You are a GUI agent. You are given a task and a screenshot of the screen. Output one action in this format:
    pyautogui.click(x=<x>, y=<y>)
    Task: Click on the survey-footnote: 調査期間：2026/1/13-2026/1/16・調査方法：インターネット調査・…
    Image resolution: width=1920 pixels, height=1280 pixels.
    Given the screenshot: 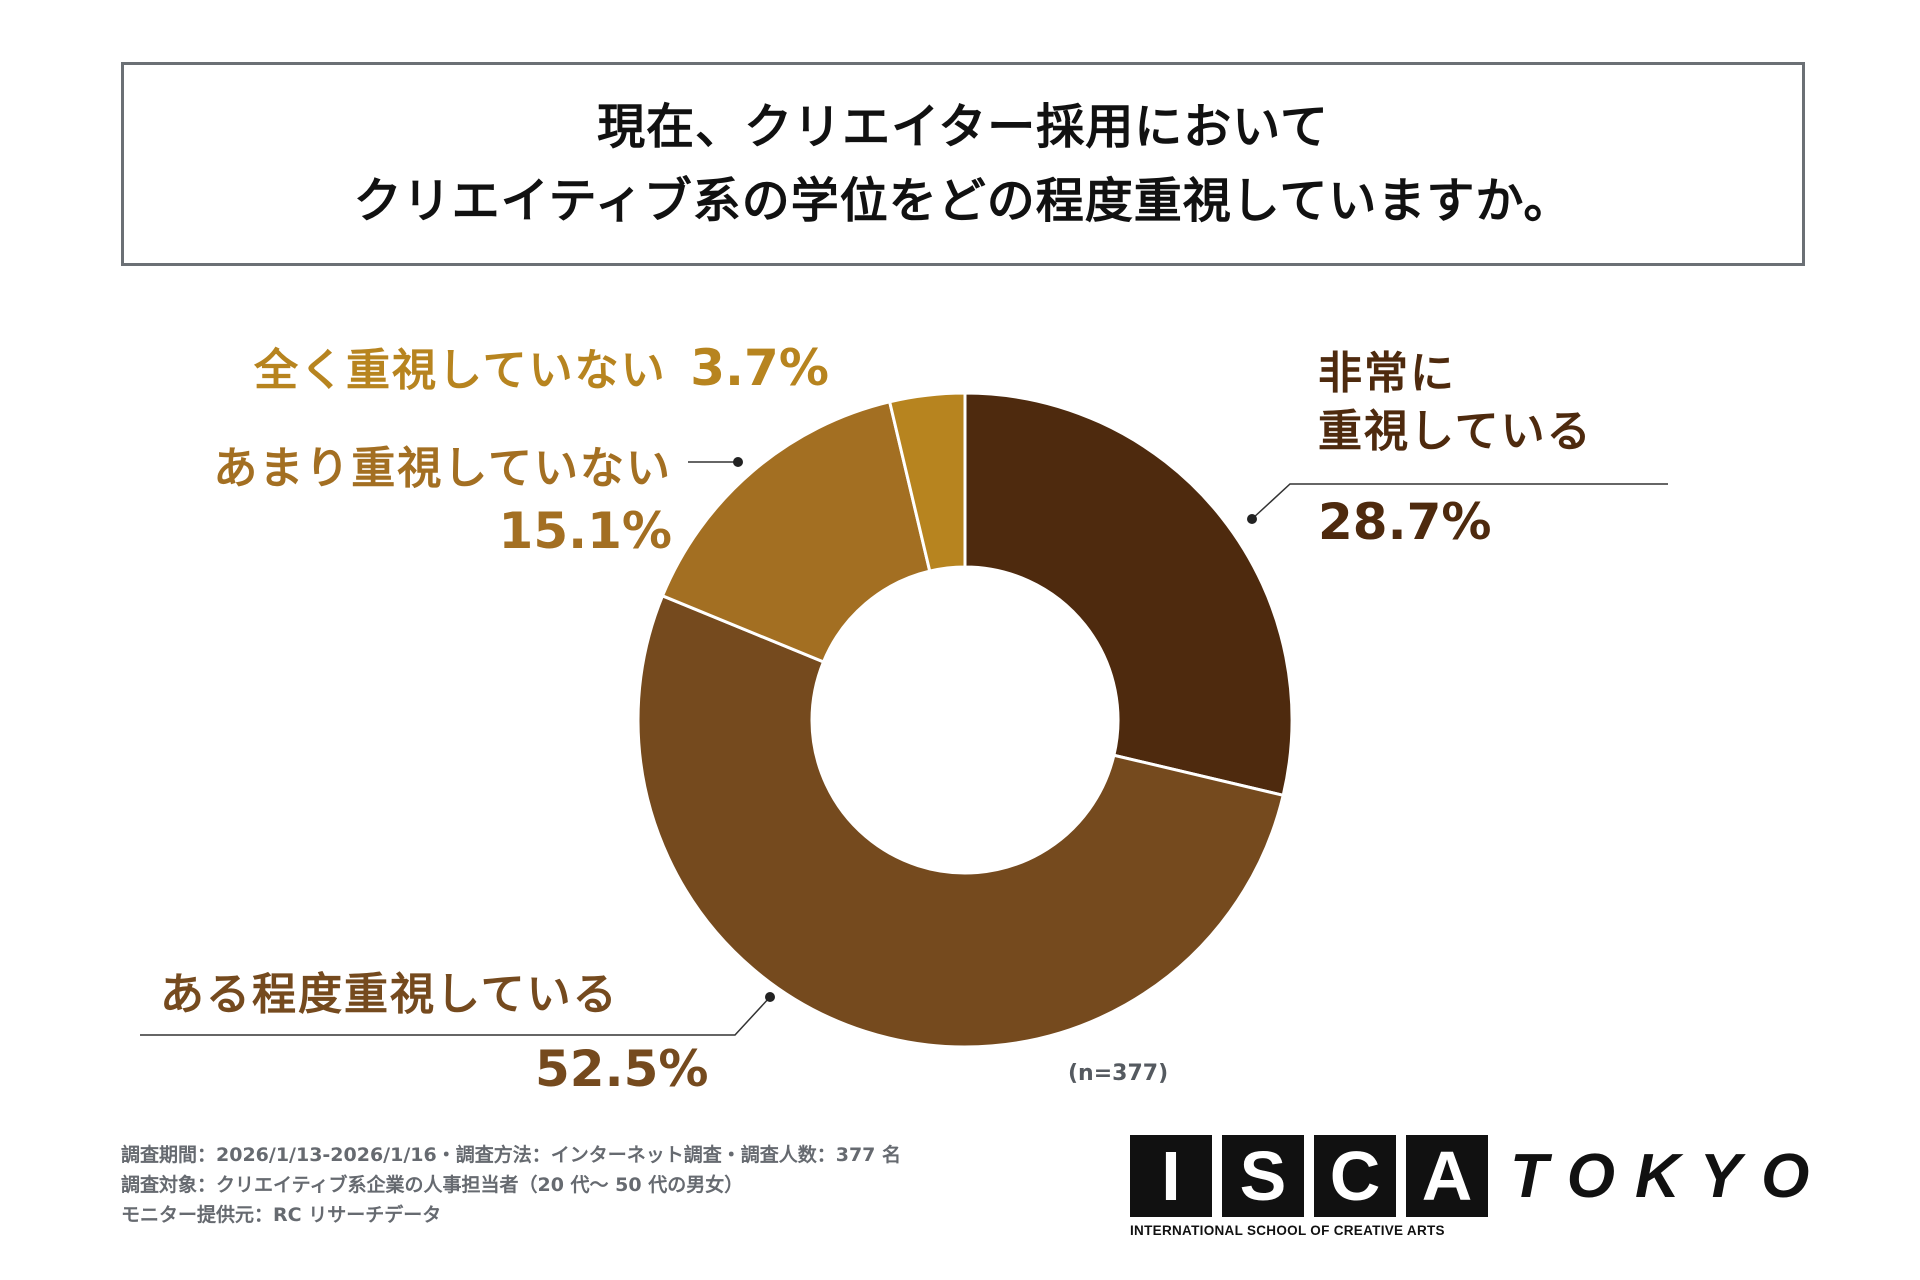 What is the action you would take?
    pyautogui.click(x=511, y=1185)
    